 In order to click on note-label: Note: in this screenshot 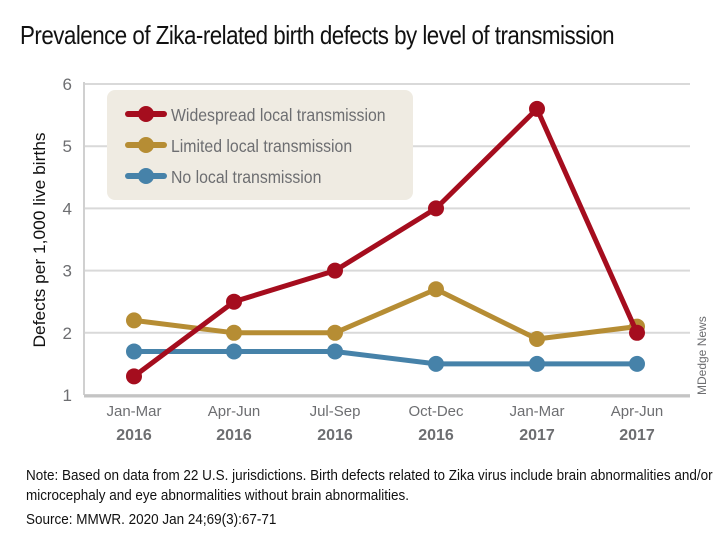, I will do `click(42, 476)`.